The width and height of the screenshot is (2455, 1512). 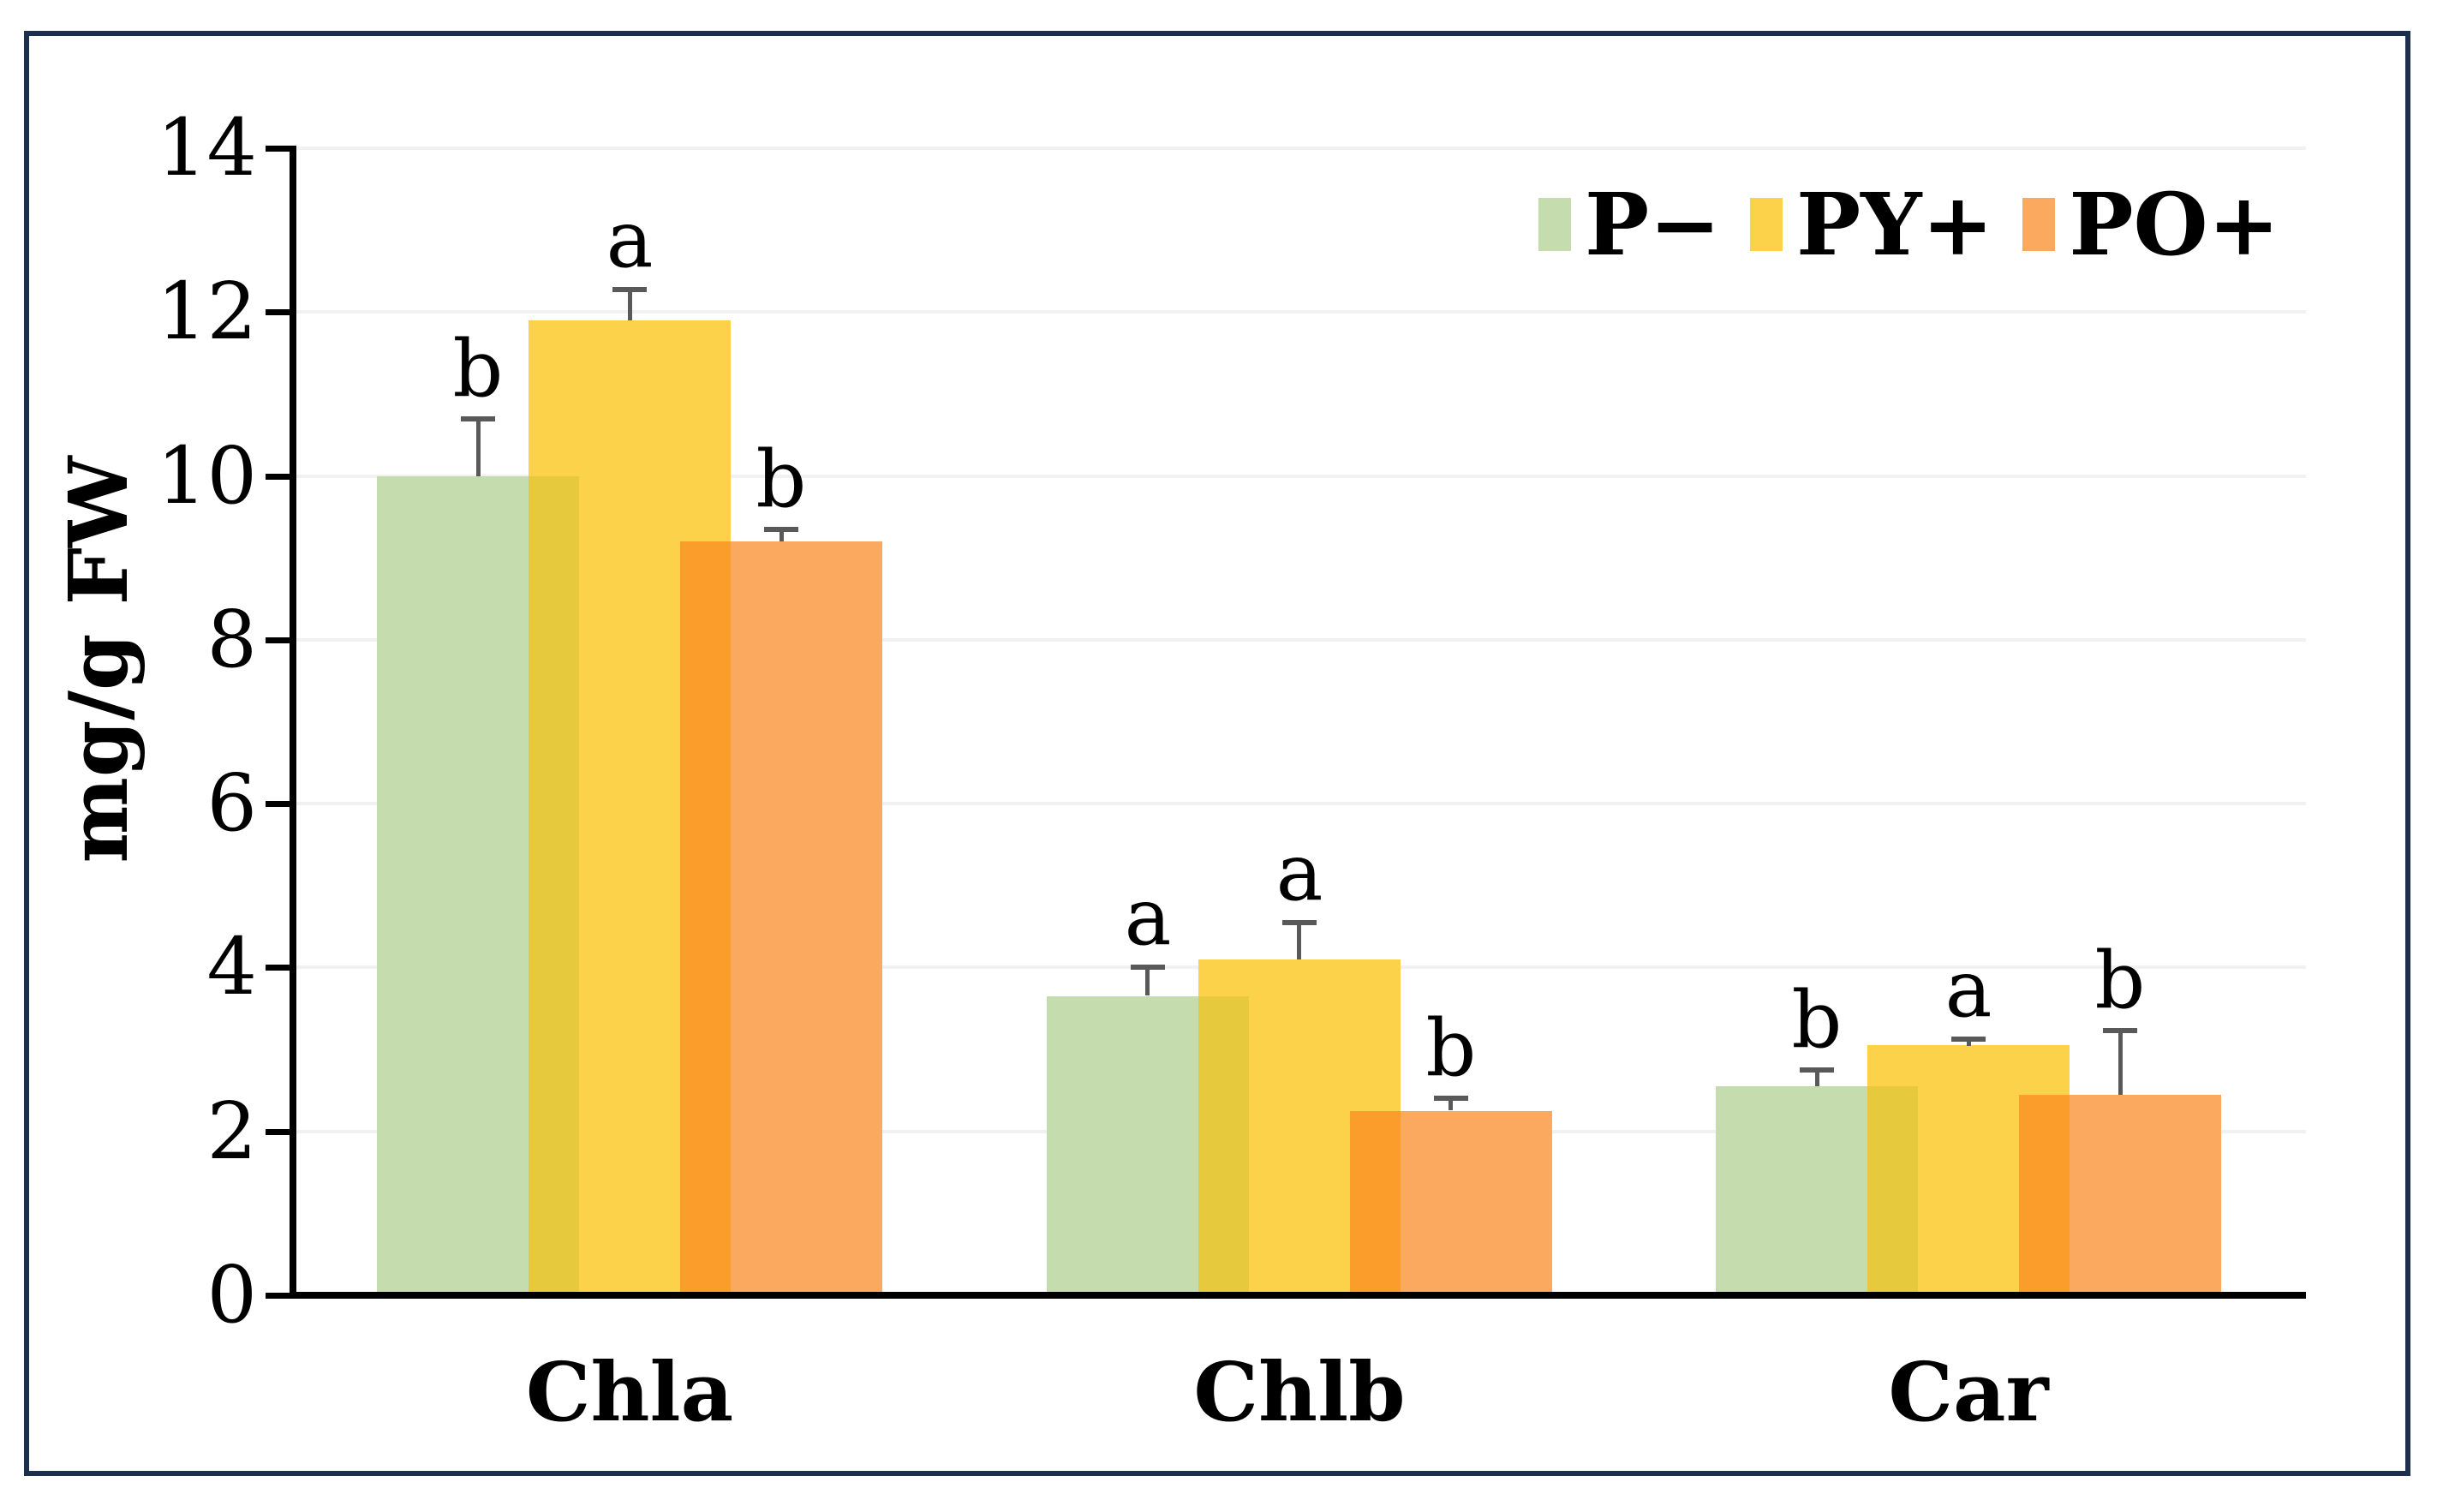 I want to click on y-axis-tick-label: 8, so click(x=232, y=639).